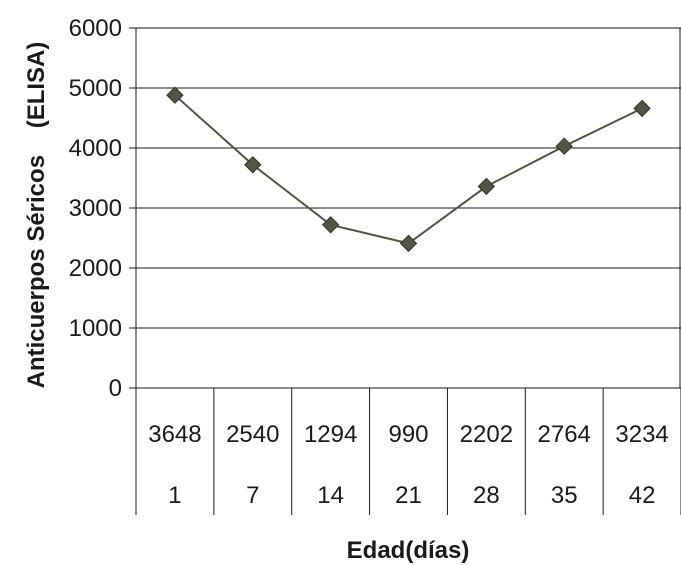 Image resolution: width=681 pixels, height=565 pixels. I want to click on table-value: 3234, so click(641, 434).